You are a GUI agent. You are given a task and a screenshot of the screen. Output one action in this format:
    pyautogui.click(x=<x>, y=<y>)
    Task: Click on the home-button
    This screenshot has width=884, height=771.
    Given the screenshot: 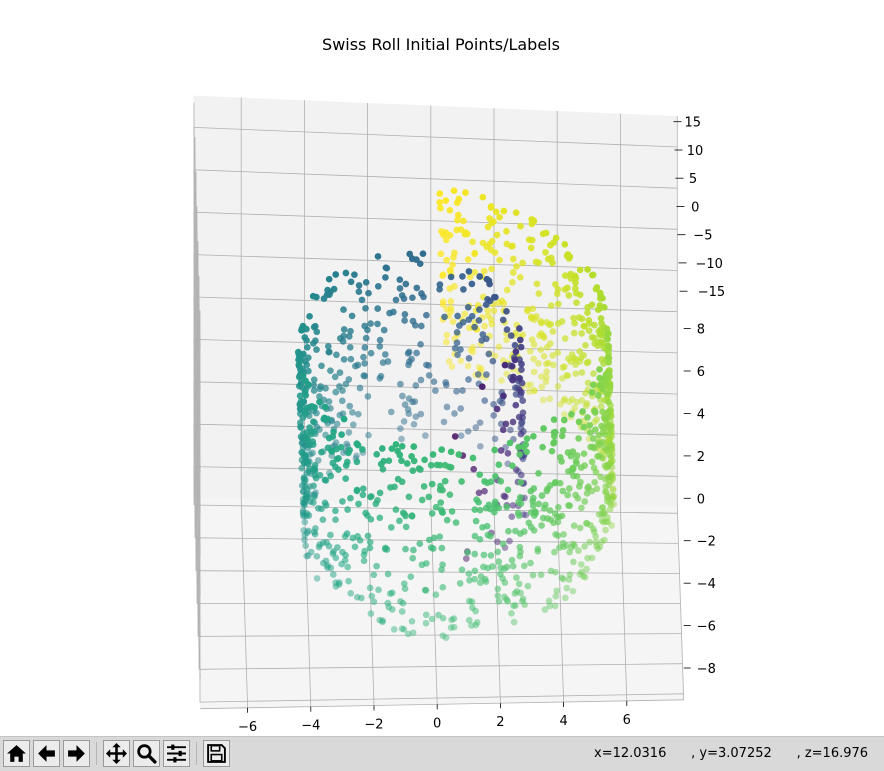 What is the action you would take?
    pyautogui.click(x=16, y=753)
    